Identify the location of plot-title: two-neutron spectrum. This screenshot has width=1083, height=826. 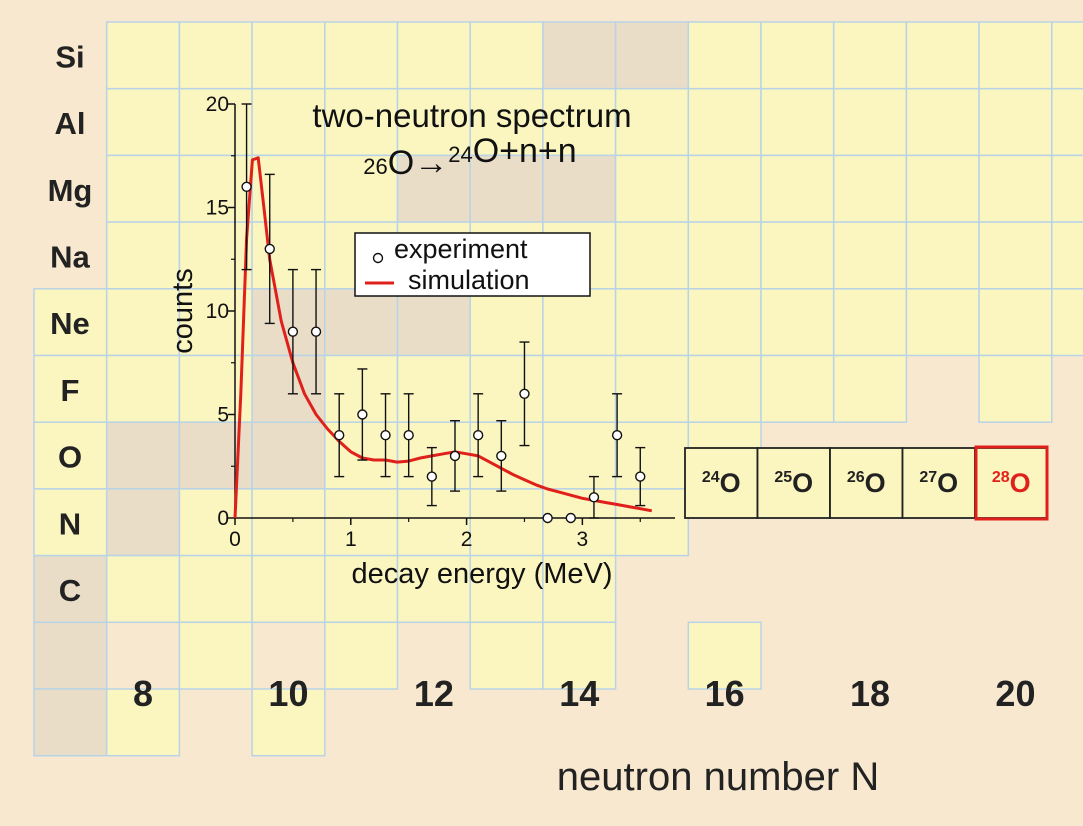
(471, 115).